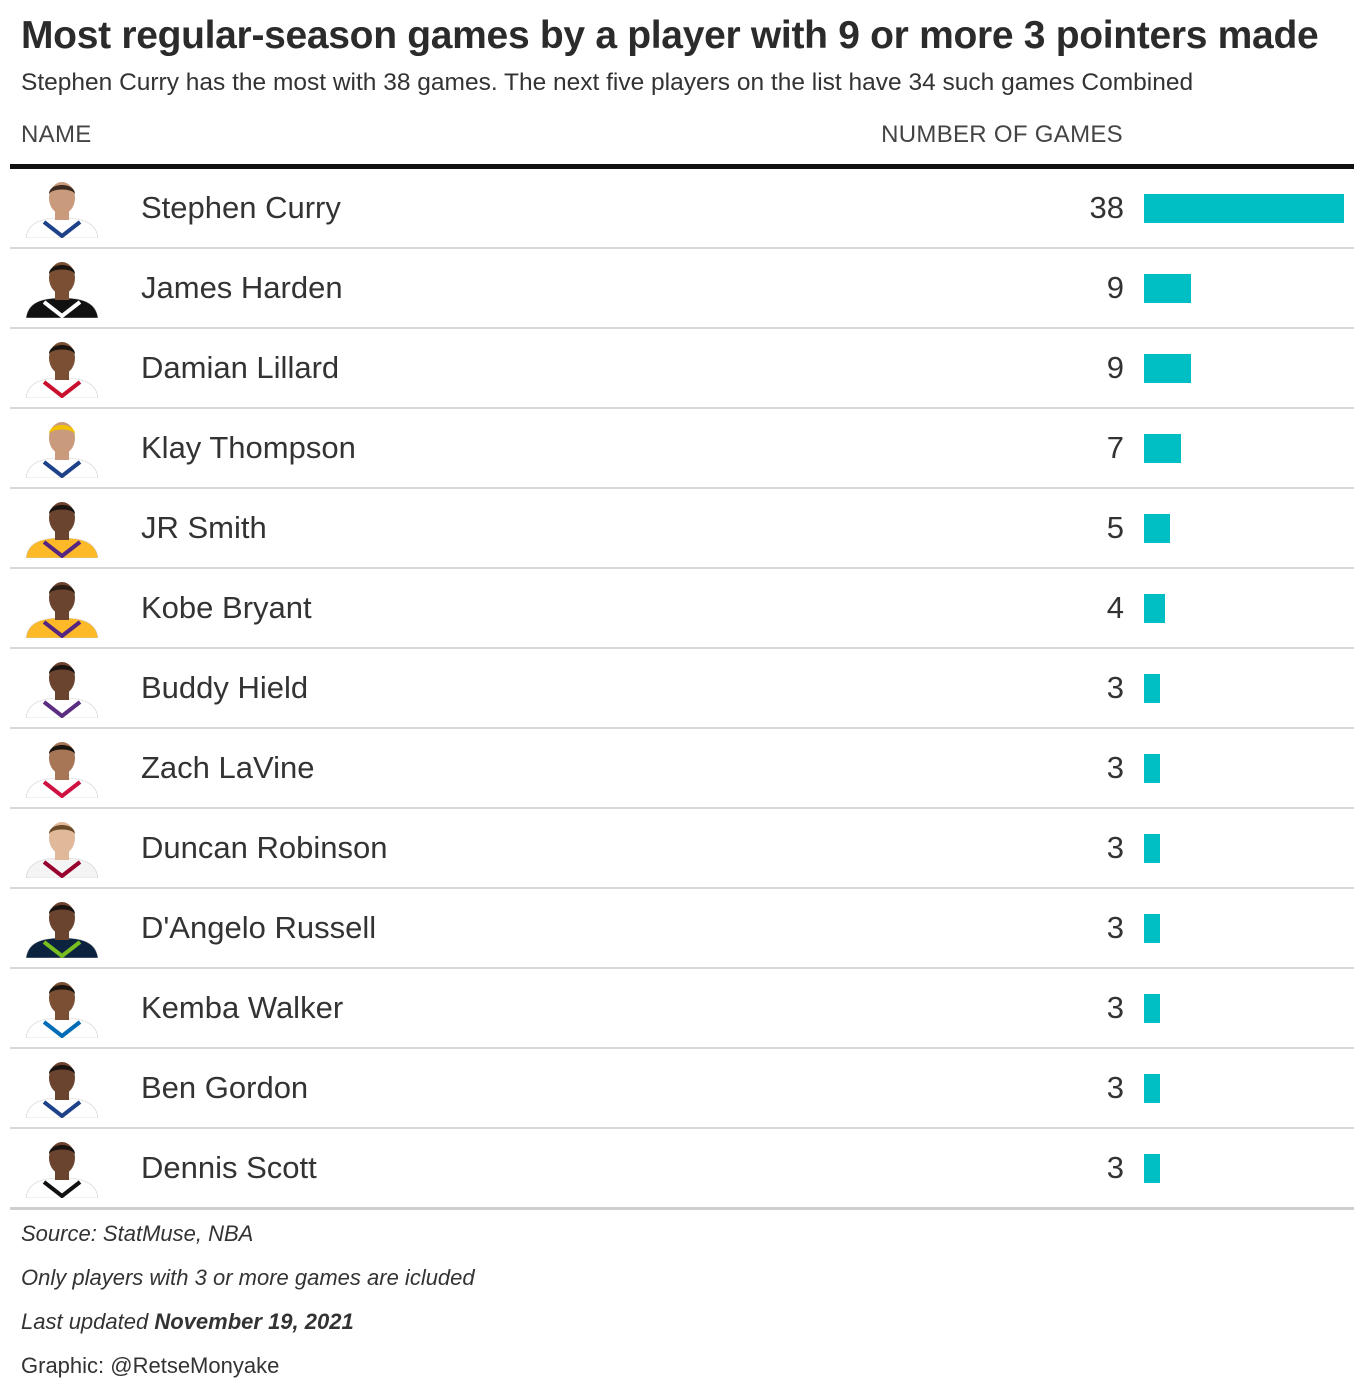 This screenshot has height=1398, width=1362. Describe the element at coordinates (682, 769) in the screenshot. I see `table-row: Zach LaVine 3` at that location.